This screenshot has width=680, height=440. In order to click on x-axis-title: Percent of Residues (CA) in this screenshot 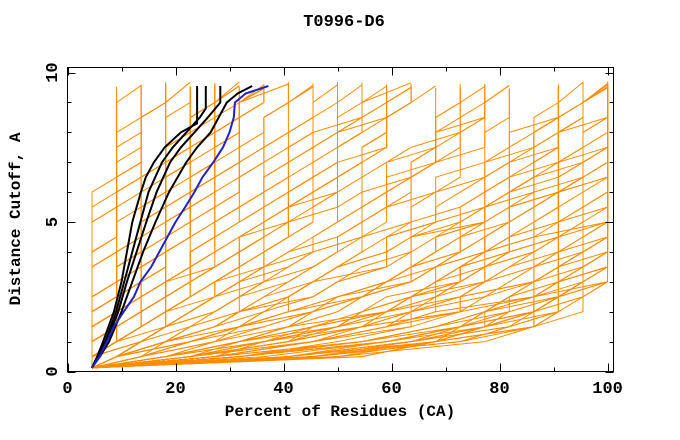, I will do `click(340, 412)`.